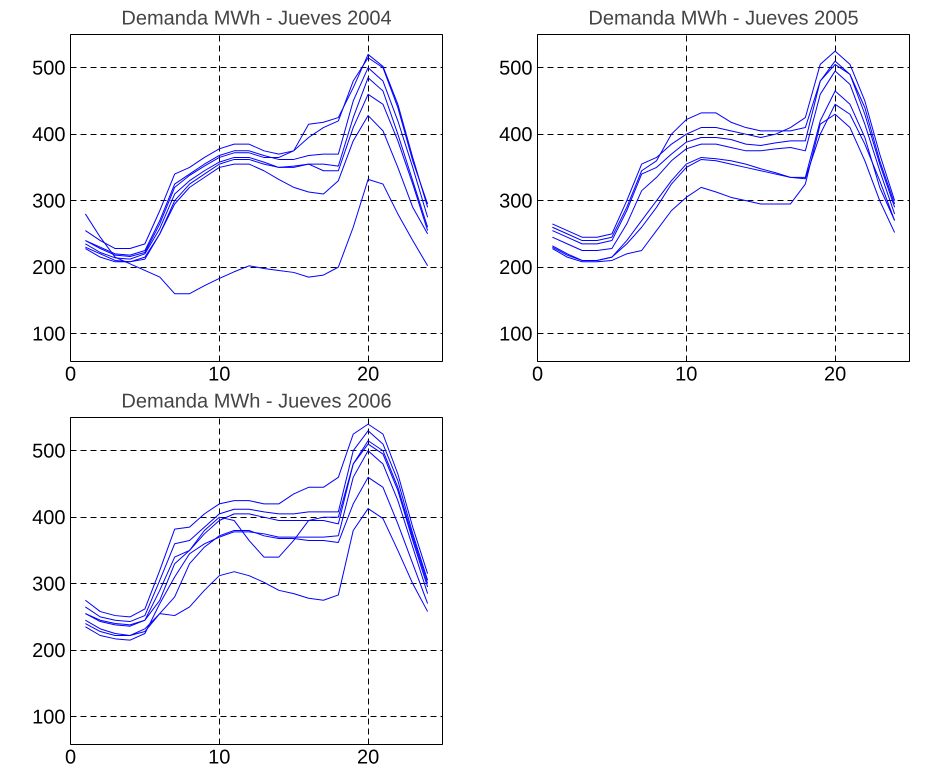  I want to click on chart-title: Demanda MWh - Jueves 2006, so click(256, 401).